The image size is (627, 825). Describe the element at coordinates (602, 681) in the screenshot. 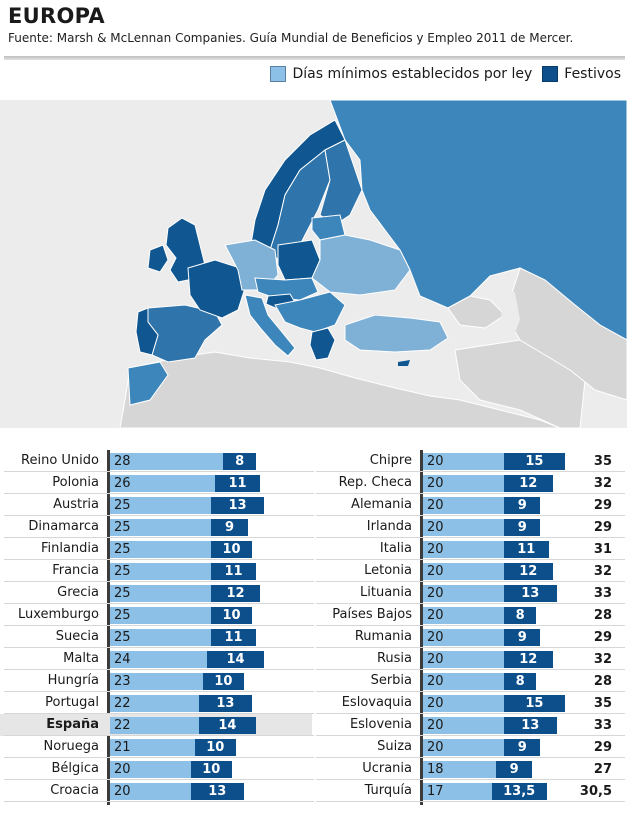

I see `value-total: 28` at that location.